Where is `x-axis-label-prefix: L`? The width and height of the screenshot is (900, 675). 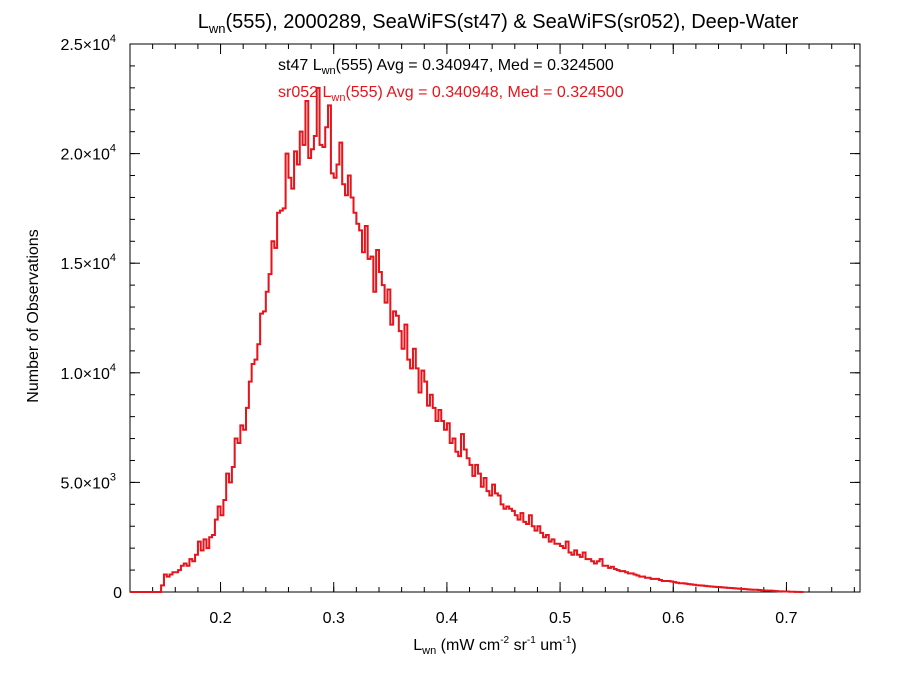
x-axis-label-prefix: L is located at coordinates (417, 645).